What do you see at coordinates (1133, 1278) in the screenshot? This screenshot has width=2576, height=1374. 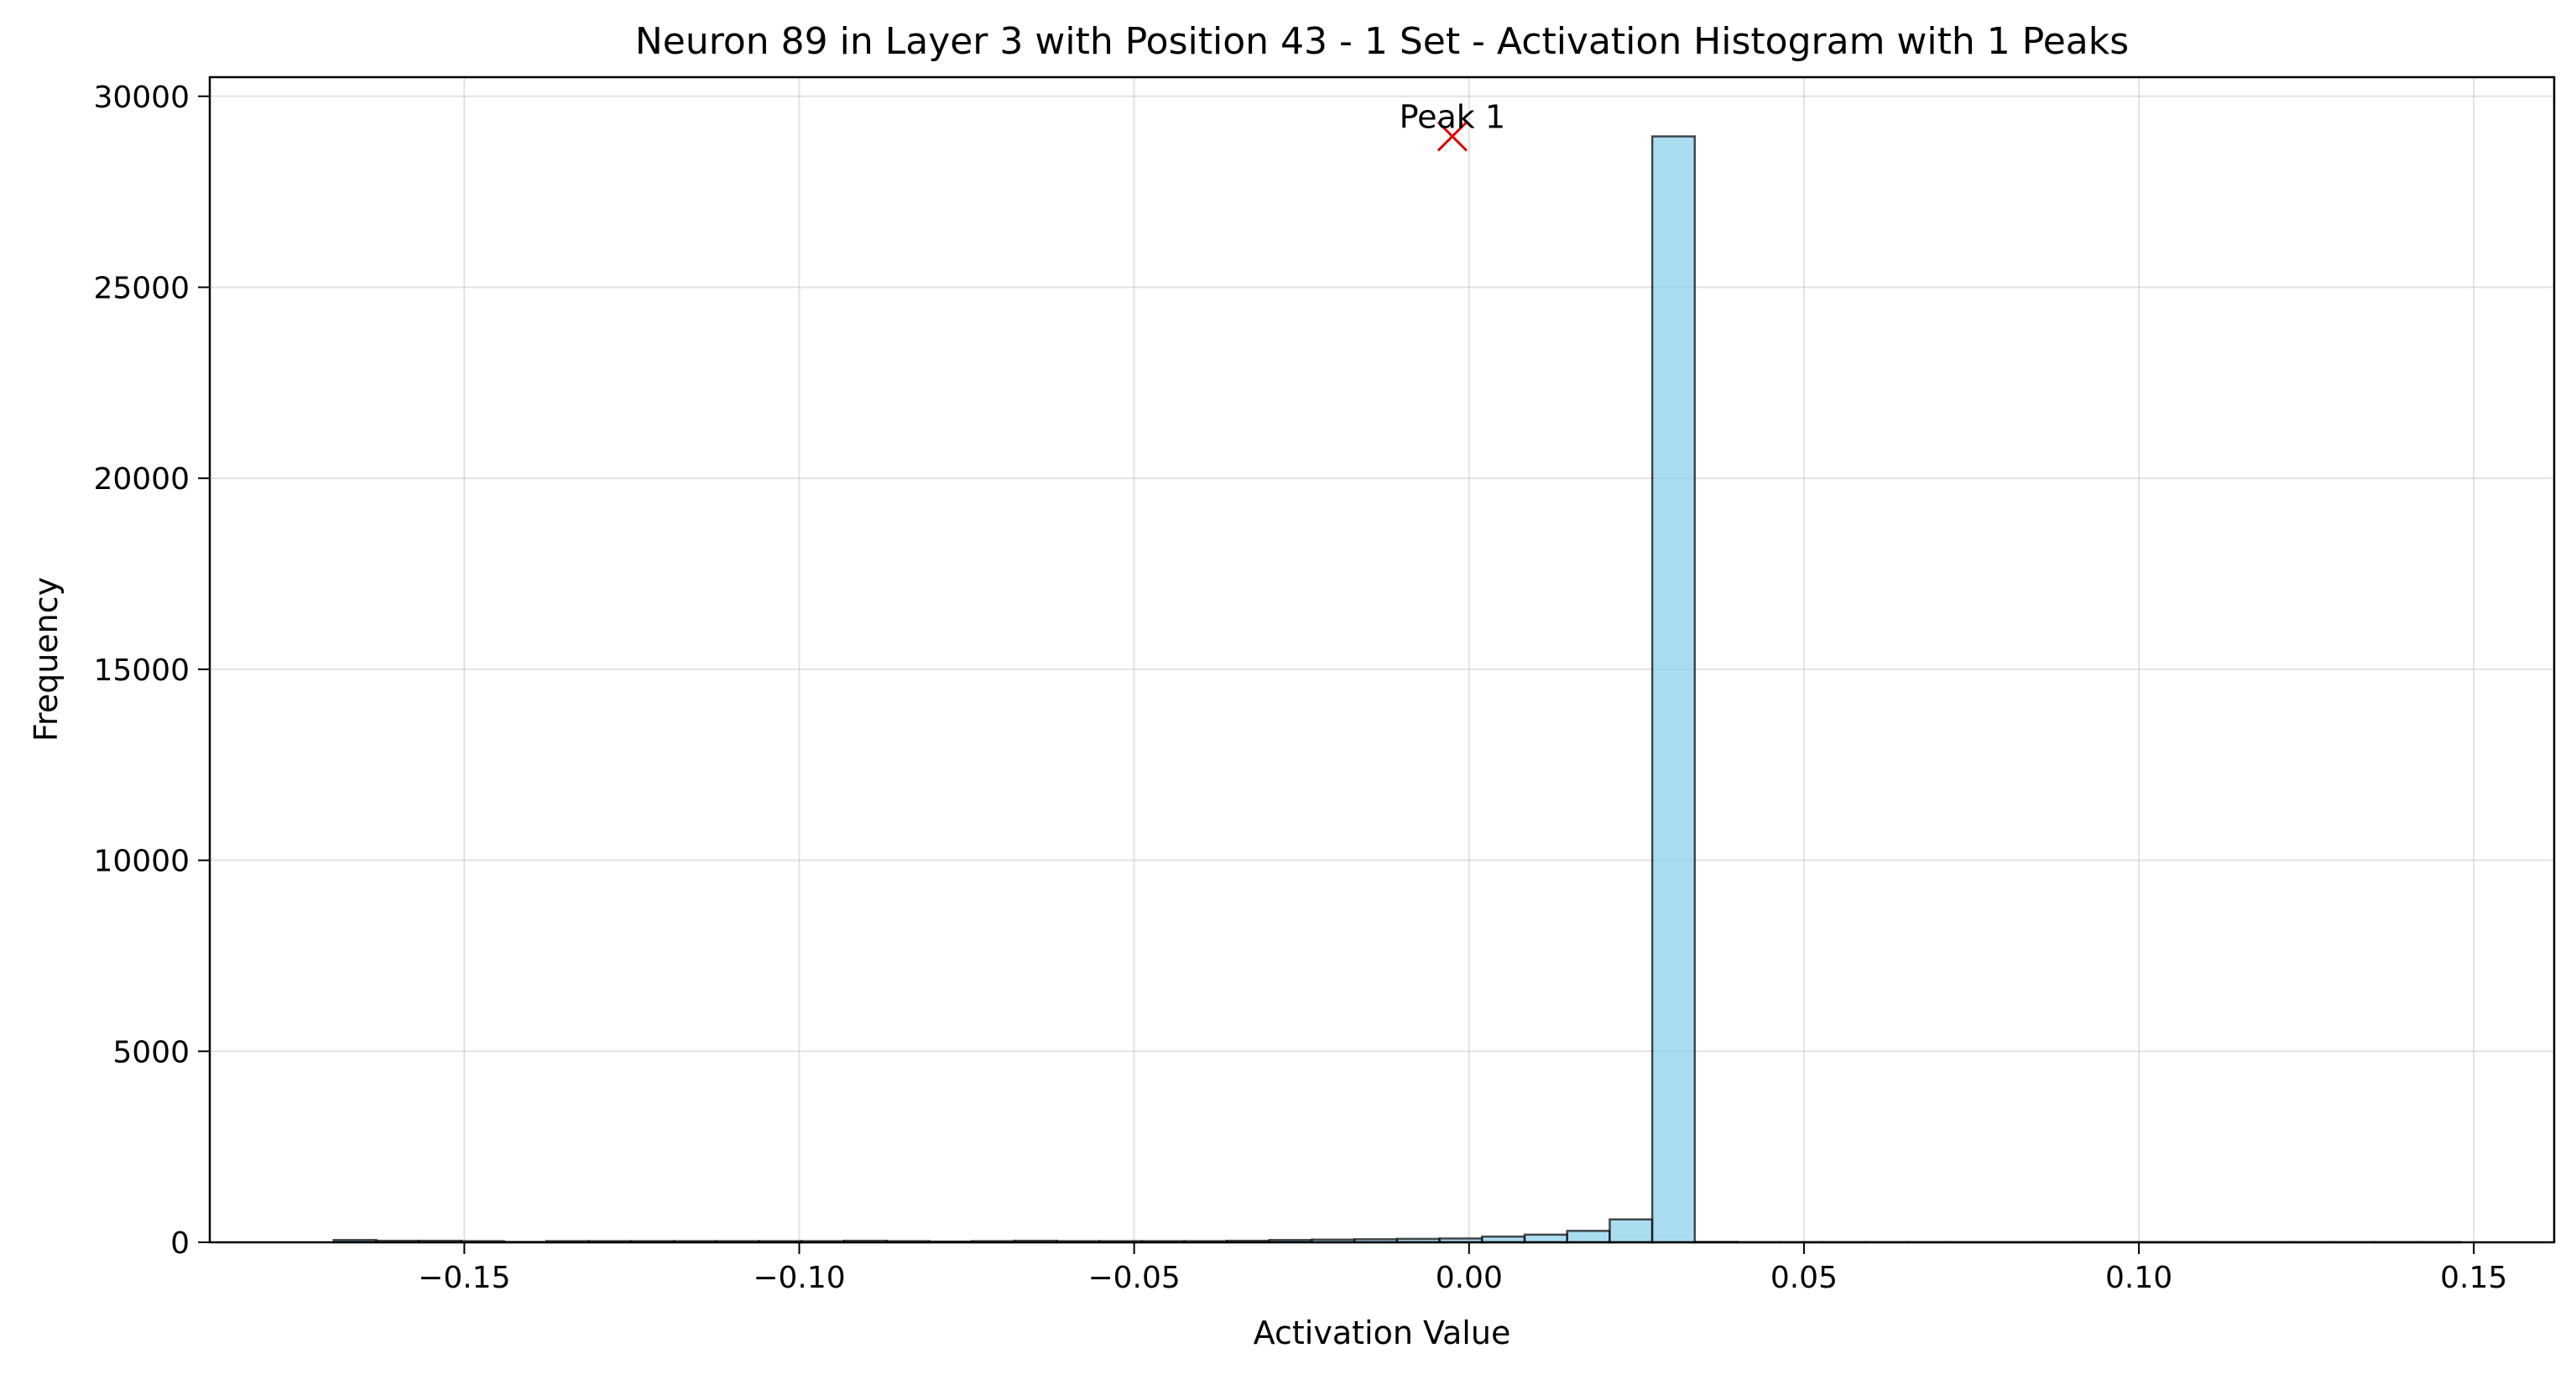 I see `x-tick-label-2: −0.05` at bounding box center [1133, 1278].